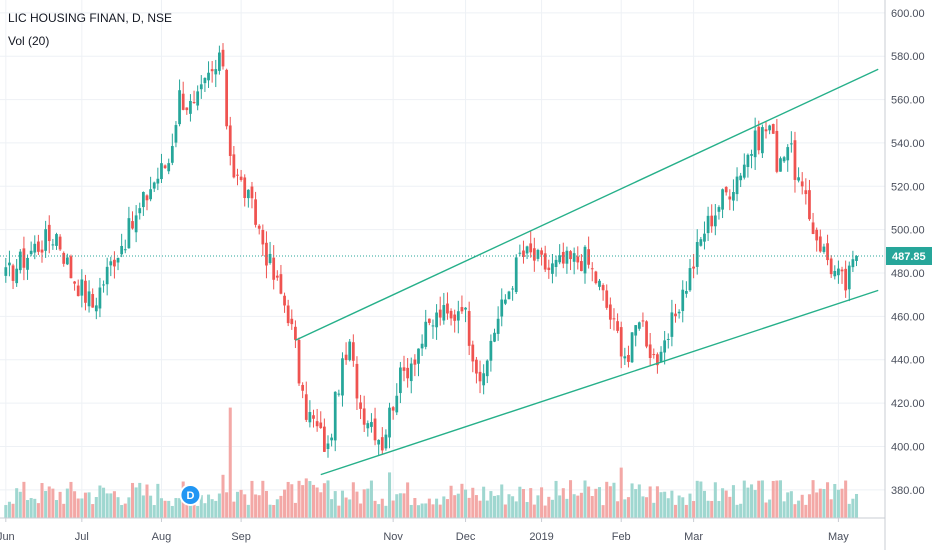 This screenshot has height=550, width=932. I want to click on x-tick-label: Nov, so click(393, 537).